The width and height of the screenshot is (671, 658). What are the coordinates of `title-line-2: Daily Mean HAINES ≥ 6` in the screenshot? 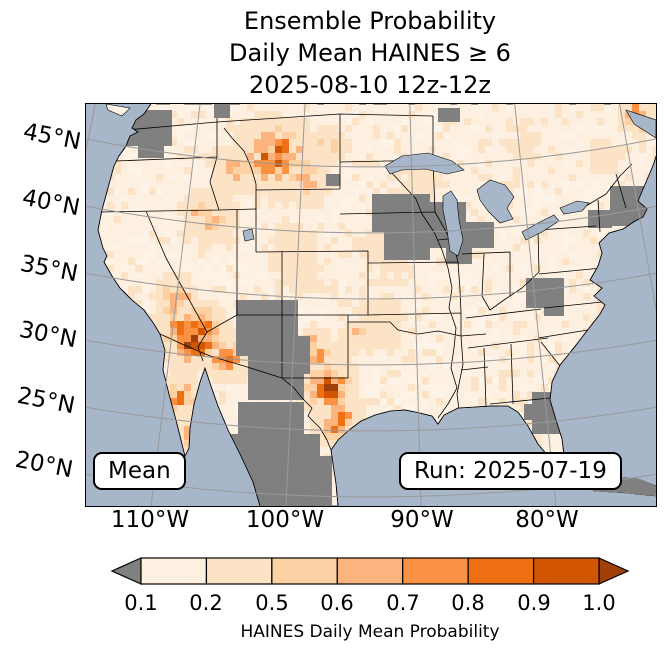 It's located at (370, 53).